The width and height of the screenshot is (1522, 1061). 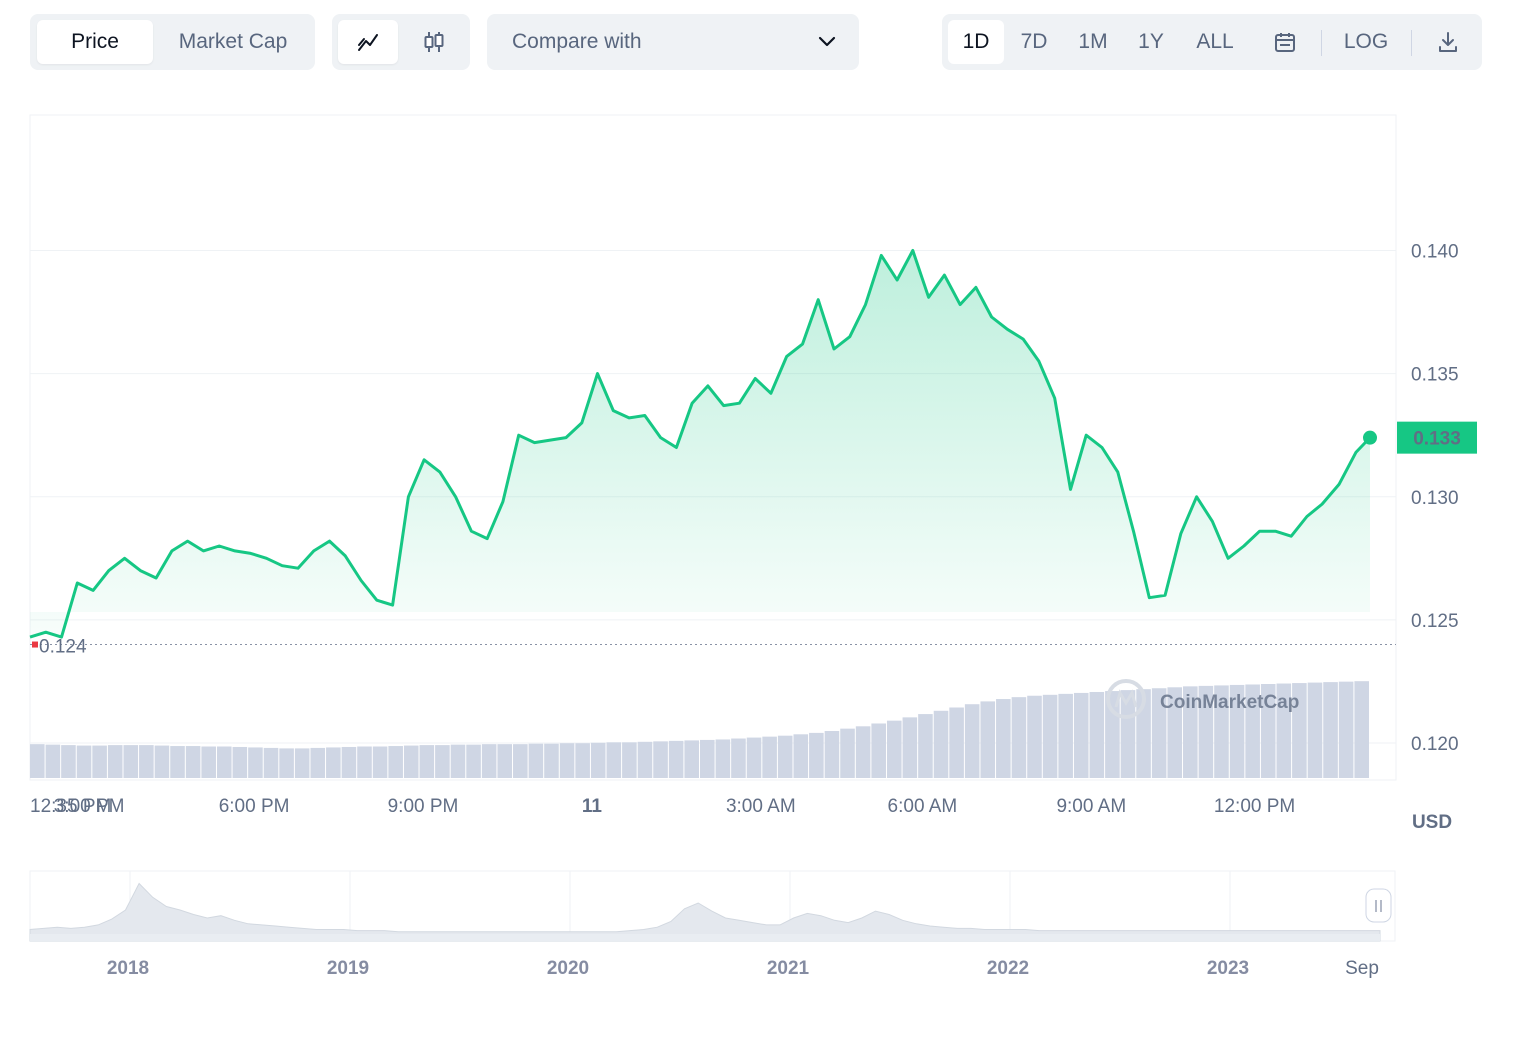 What do you see at coordinates (1435, 498) in the screenshot?
I see `y-tick-label: 0.130` at bounding box center [1435, 498].